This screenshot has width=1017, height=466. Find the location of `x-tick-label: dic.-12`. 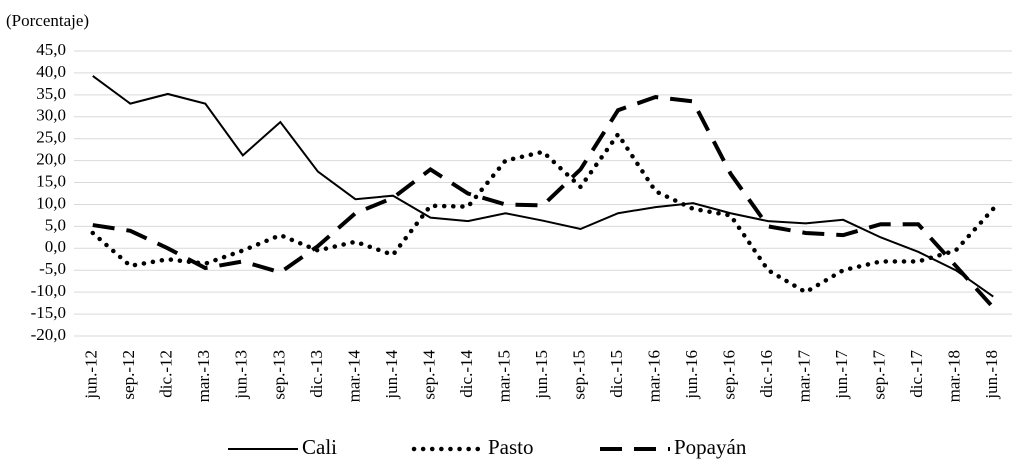

x-tick-label: dic.-12 is located at coordinates (166, 374).